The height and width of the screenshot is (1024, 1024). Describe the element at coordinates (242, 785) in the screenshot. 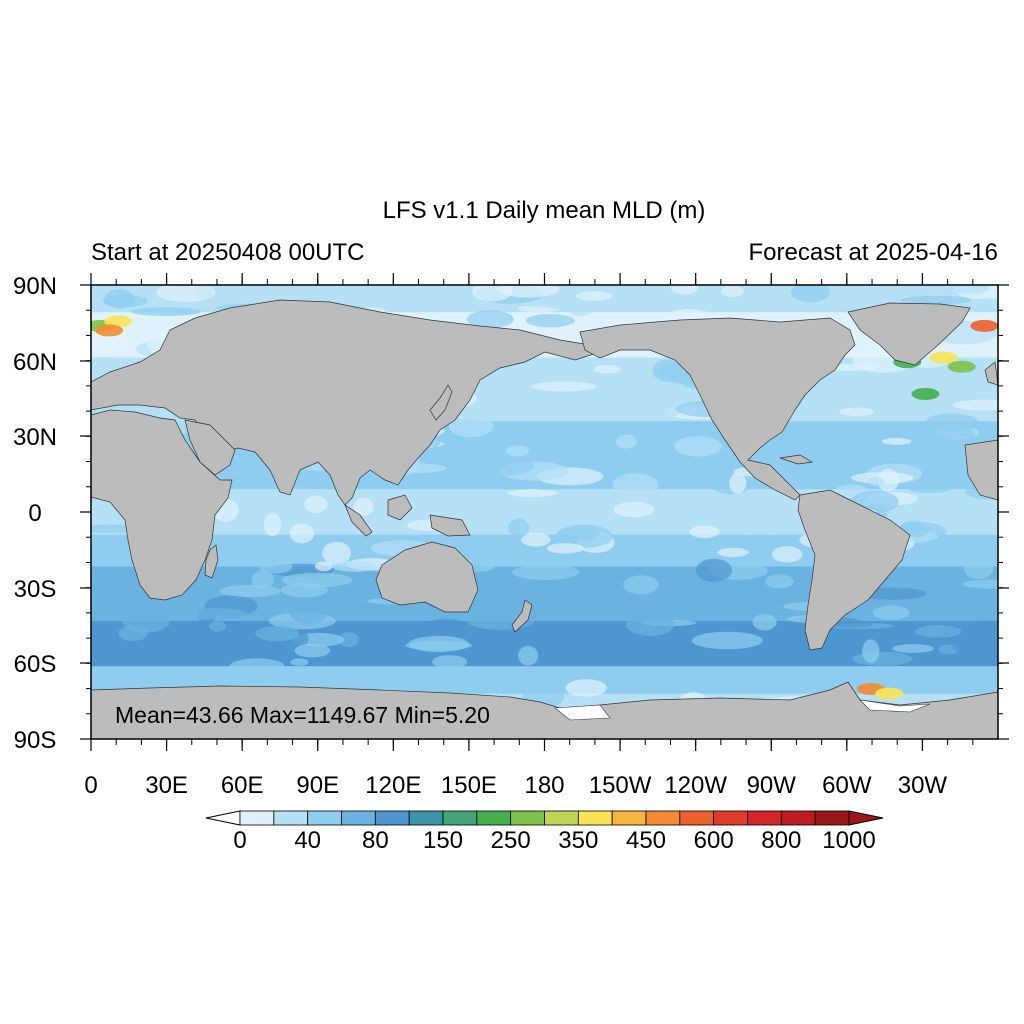

I see `lon-tick-label: 60E` at that location.